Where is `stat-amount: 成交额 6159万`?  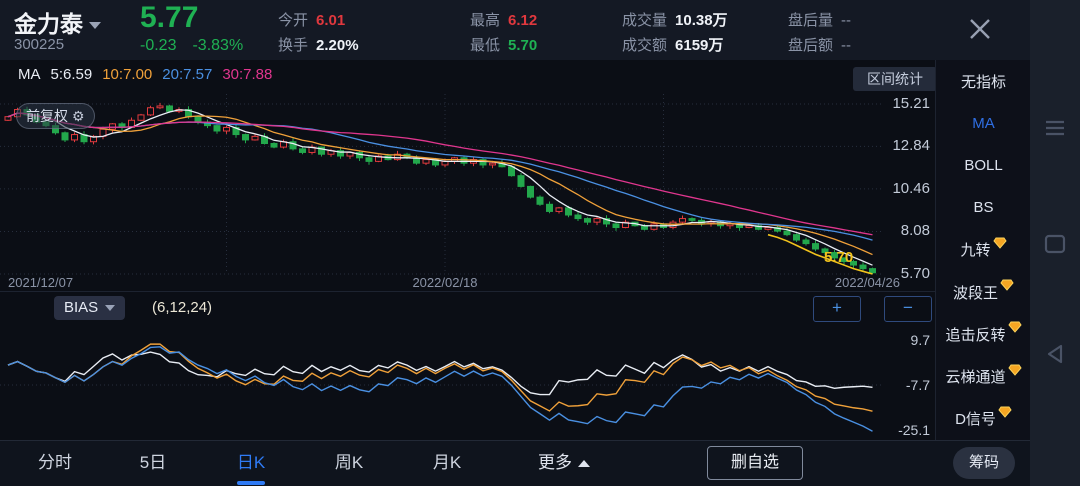
stat-amount: 成交额 6159万 is located at coordinates (673, 45).